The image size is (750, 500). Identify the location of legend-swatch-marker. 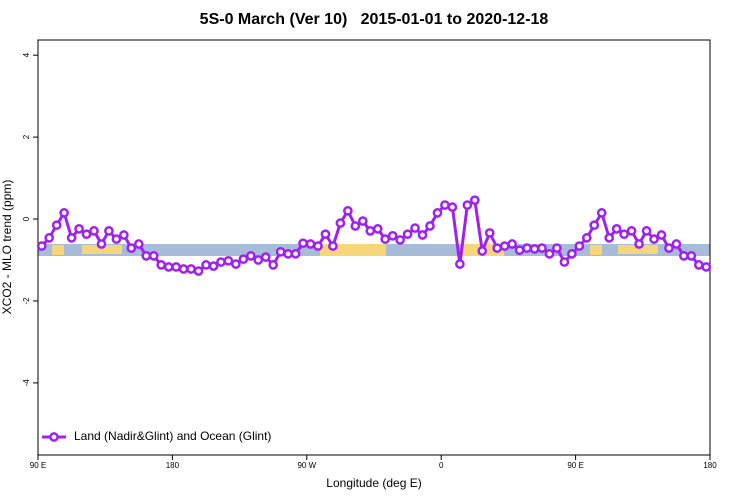
(54, 437).